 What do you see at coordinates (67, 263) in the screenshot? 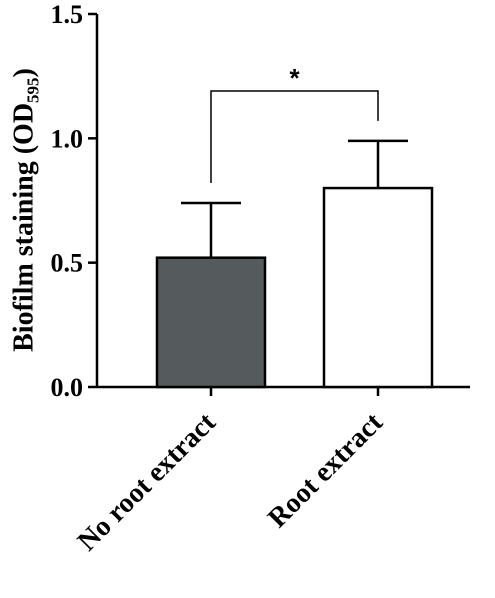
I see `y-tick-label: 0.5` at bounding box center [67, 263].